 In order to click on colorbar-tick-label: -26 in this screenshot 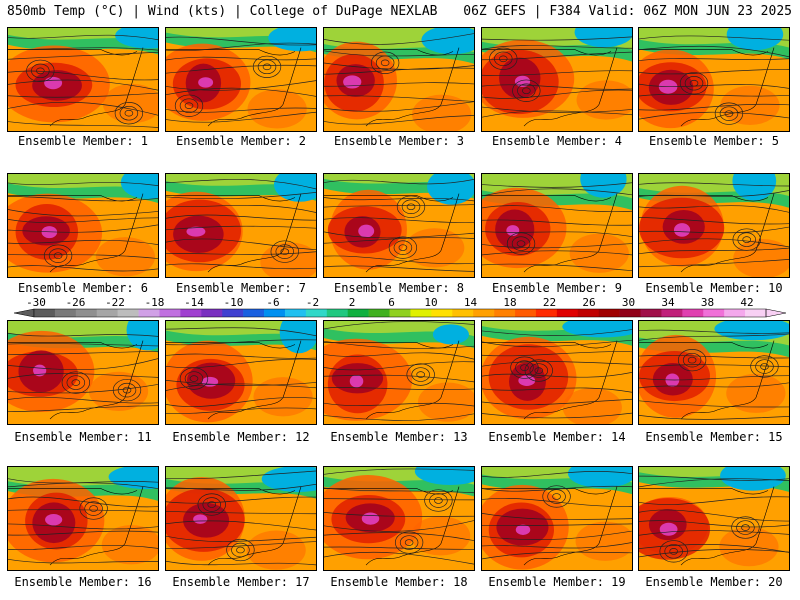, I will do `click(75, 302)`.